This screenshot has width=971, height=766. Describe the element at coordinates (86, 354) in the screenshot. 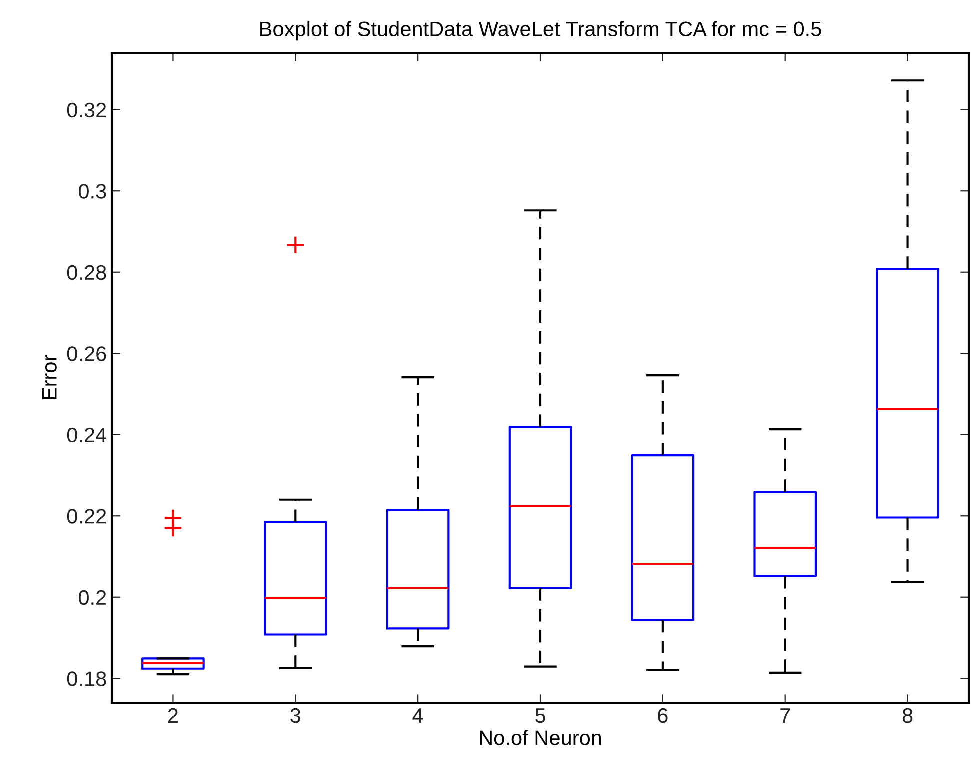

I see `y-tick-label: 0.26` at that location.